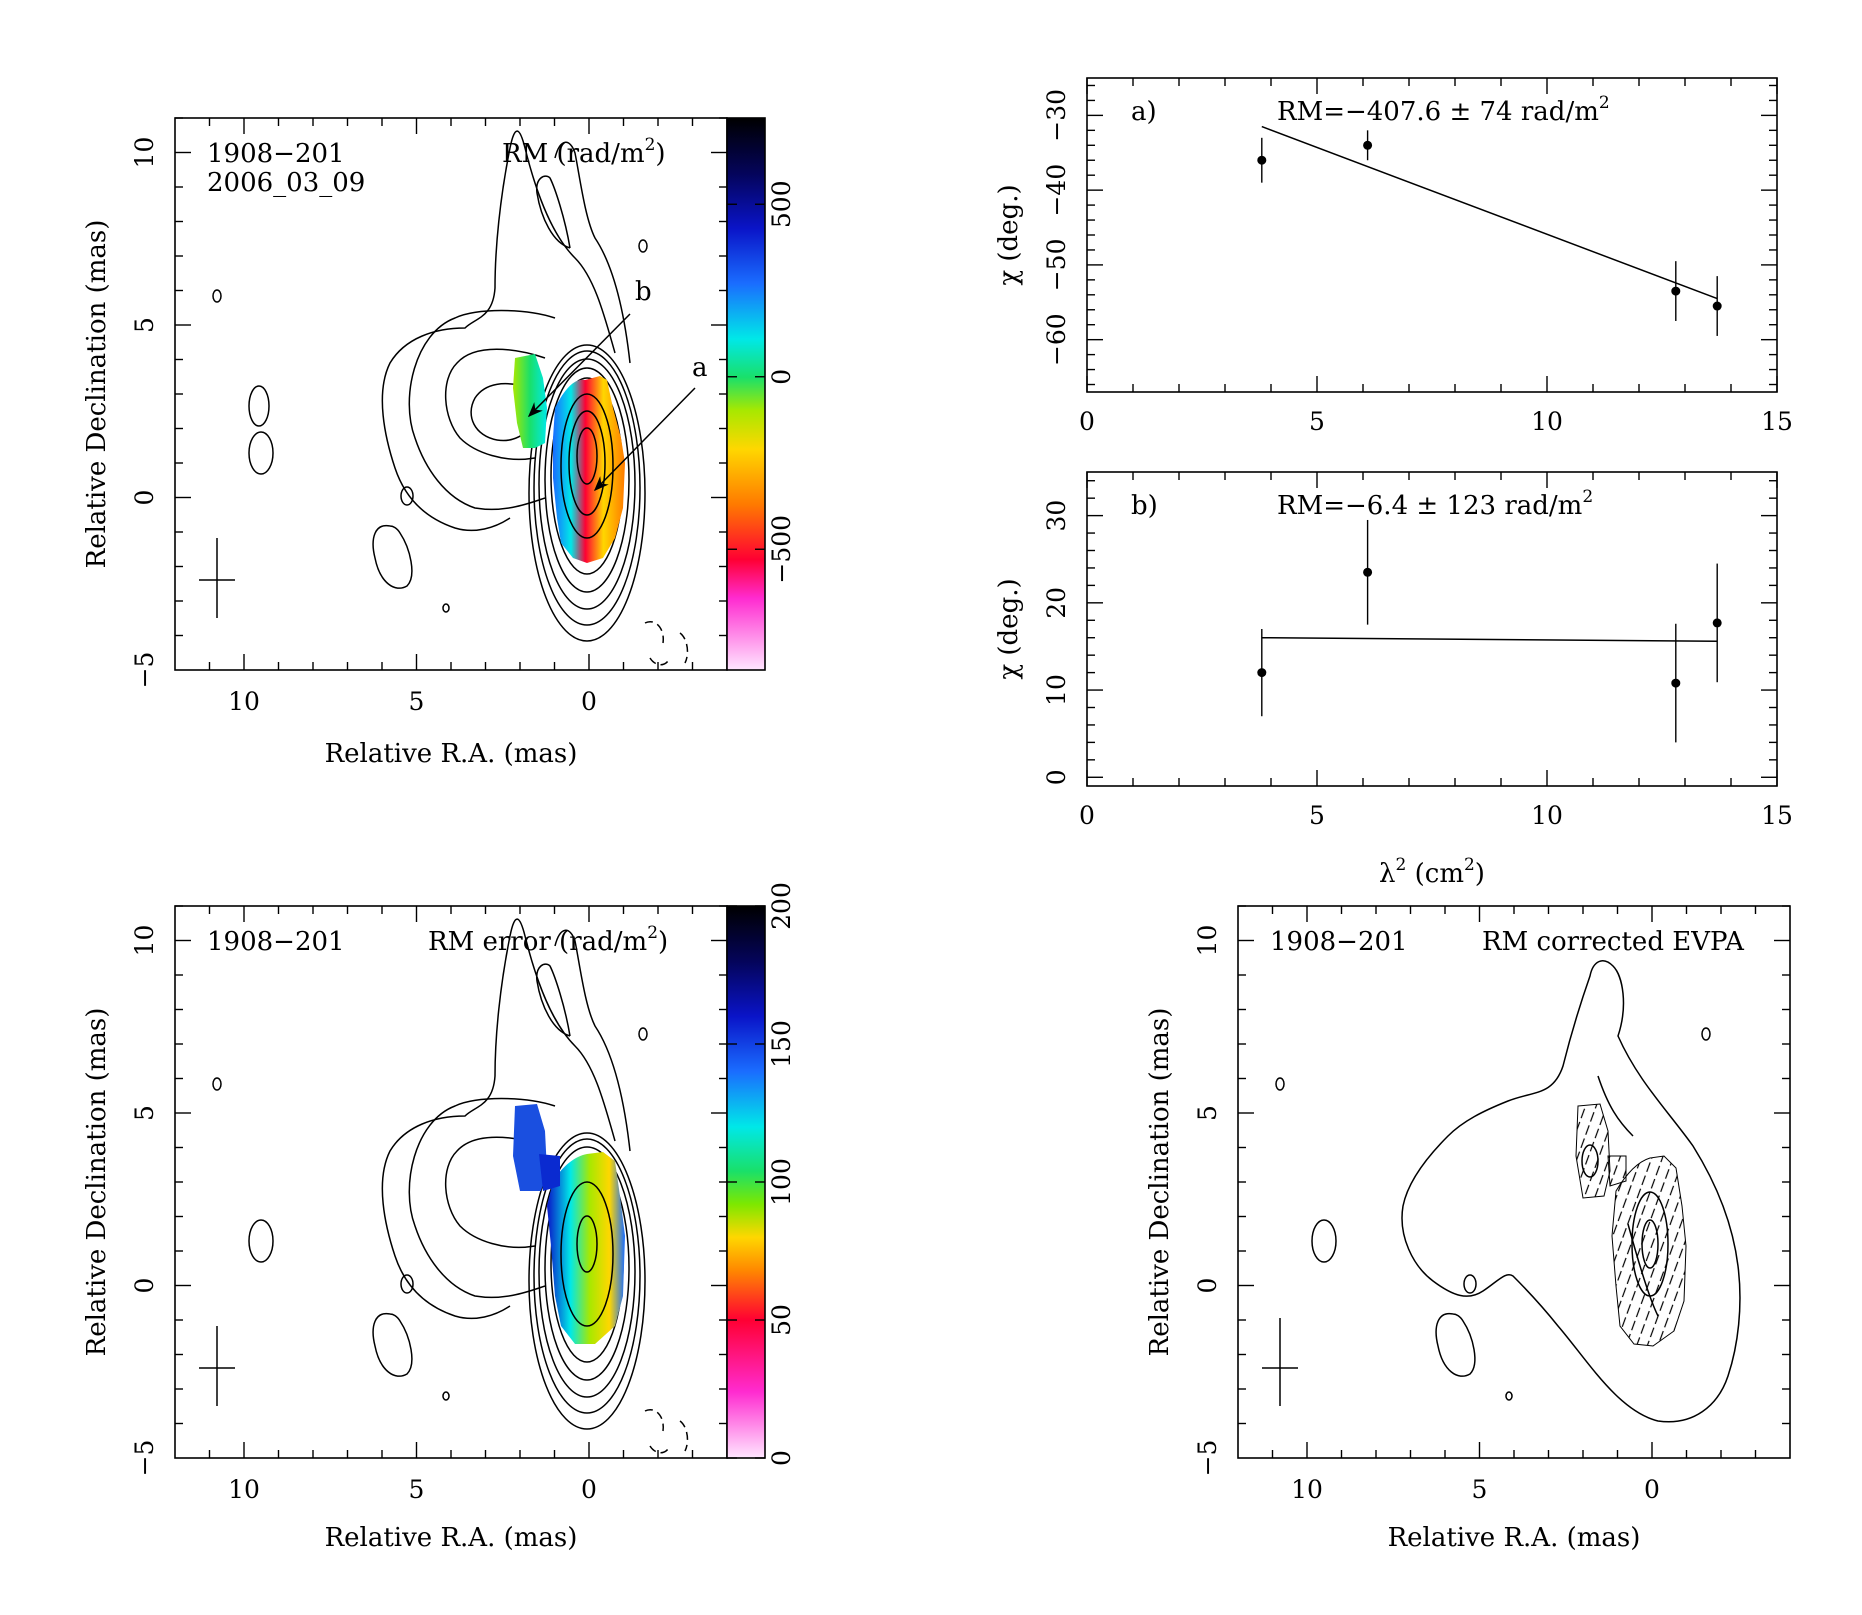 This screenshot has width=1862, height=1615. What do you see at coordinates (1056, 339) in the screenshot?
I see `y-tick-label: −60` at bounding box center [1056, 339].